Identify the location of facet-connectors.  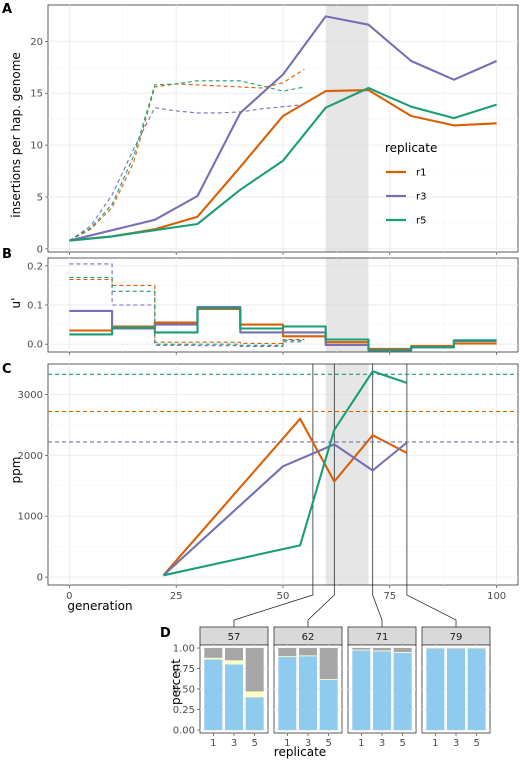
(345, 606).